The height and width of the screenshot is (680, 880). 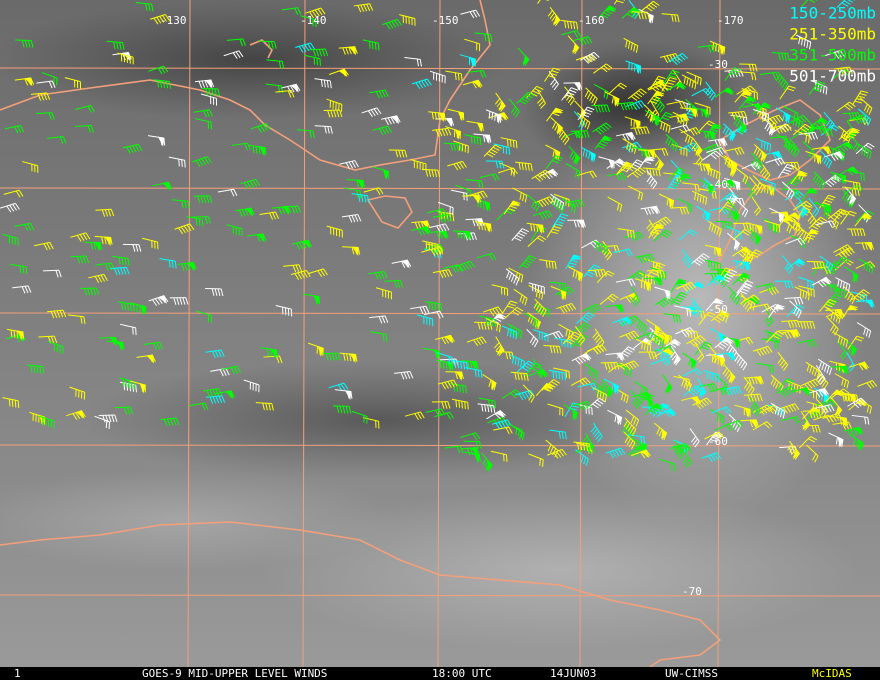 I want to click on parallel, so click(x=440, y=313).